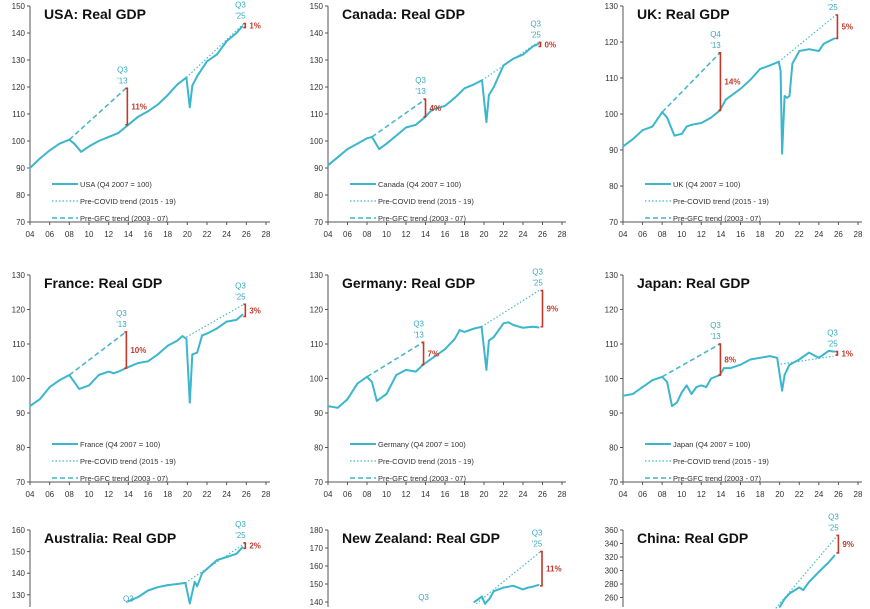 This screenshot has width=870, height=609. What do you see at coordinates (19, 310) in the screenshot?
I see `y-tick-label: 120` at bounding box center [19, 310].